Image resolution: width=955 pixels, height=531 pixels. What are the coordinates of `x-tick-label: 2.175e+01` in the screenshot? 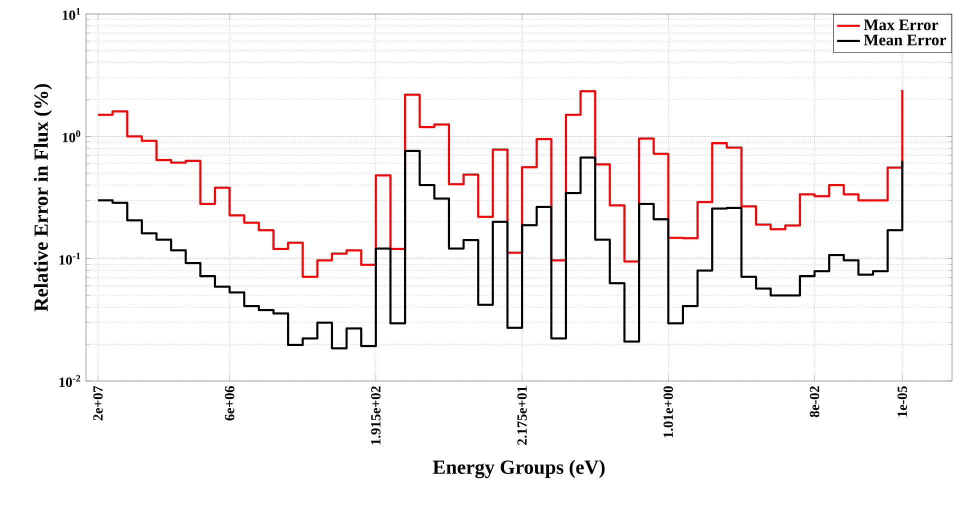 It's located at (522, 415).